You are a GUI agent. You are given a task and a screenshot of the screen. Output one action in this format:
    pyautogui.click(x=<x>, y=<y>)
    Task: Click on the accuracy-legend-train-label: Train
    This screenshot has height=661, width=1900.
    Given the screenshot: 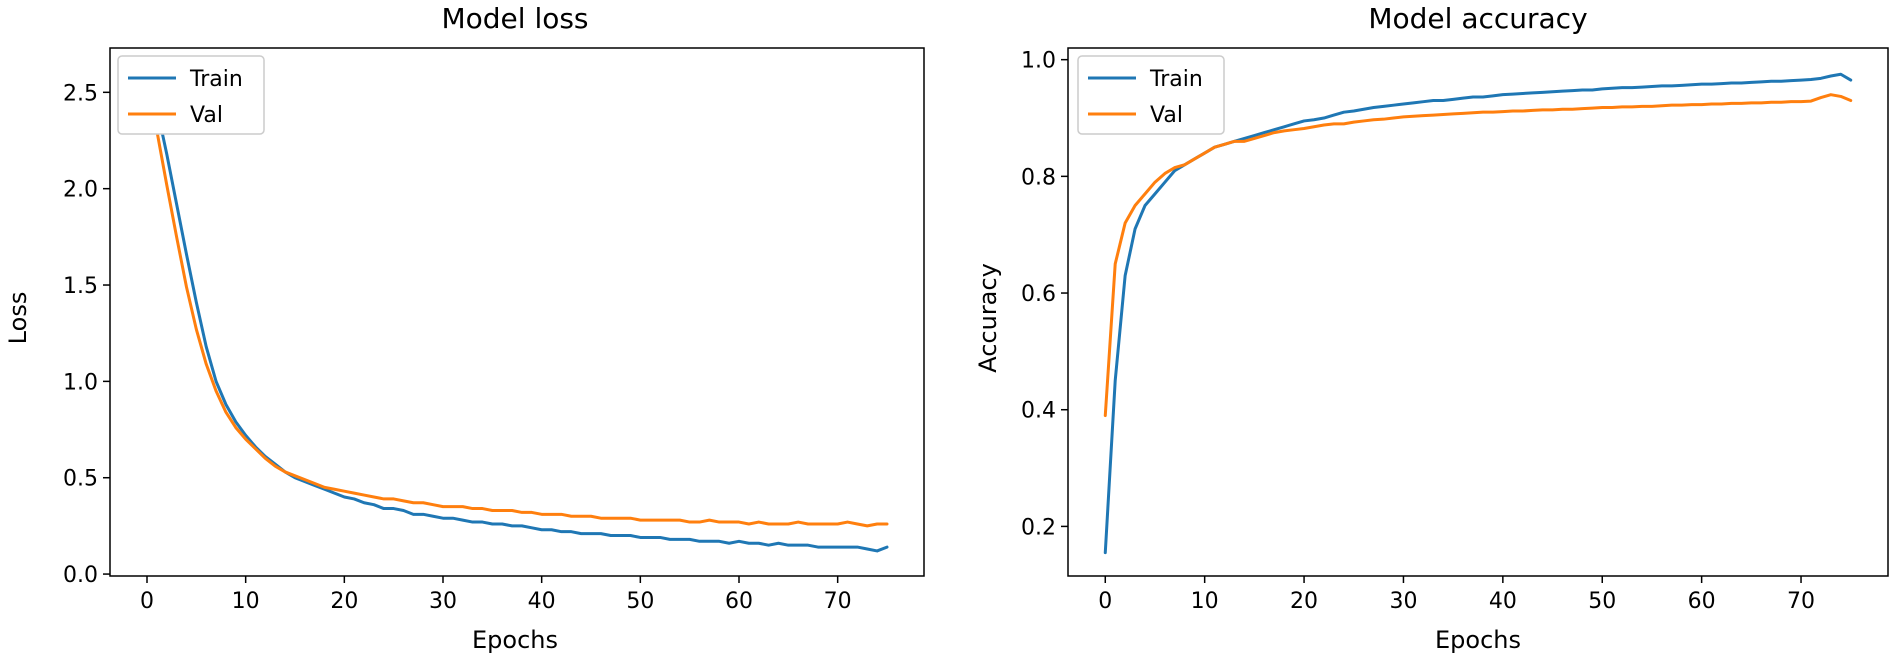 What is the action you would take?
    pyautogui.click(x=1176, y=79)
    